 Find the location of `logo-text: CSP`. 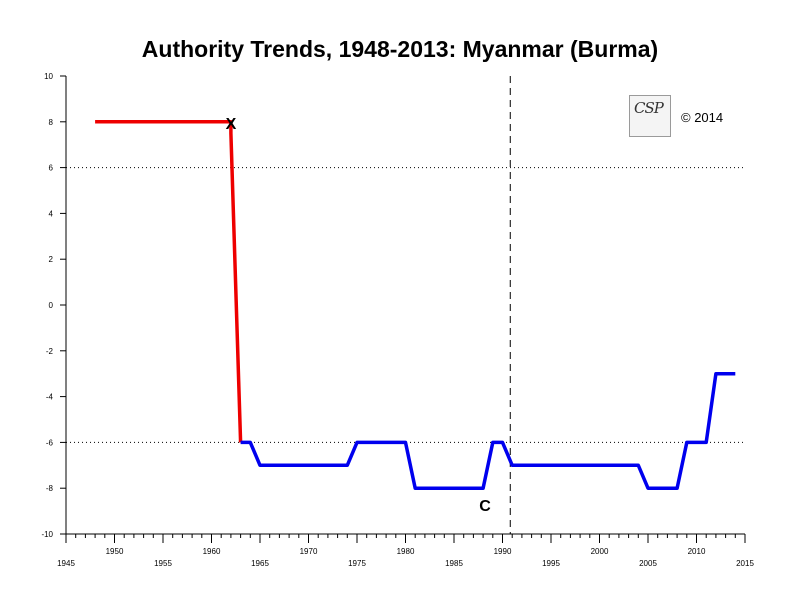

logo-text: CSP is located at coordinates (649, 108).